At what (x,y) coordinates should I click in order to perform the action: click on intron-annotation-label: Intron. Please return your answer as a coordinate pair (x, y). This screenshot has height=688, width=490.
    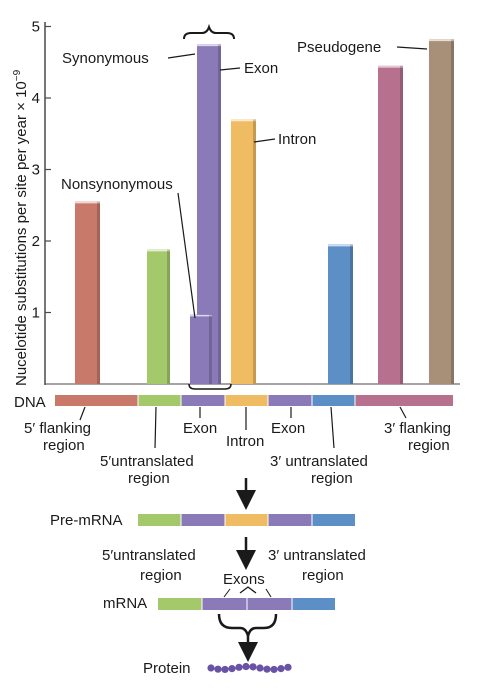
    Looking at the image, I should click on (297, 139).